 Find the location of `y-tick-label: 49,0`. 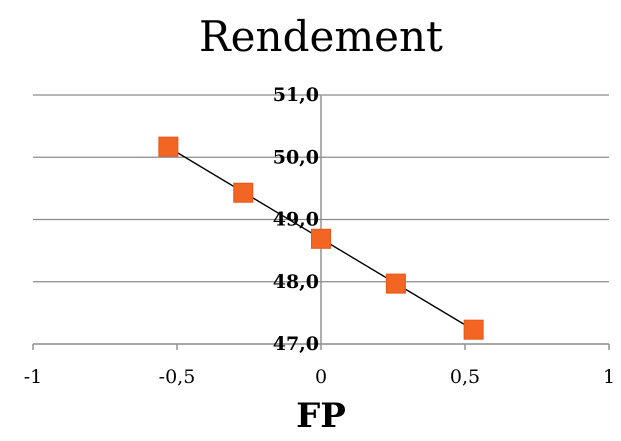

y-tick-label: 49,0 is located at coordinates (296, 220).